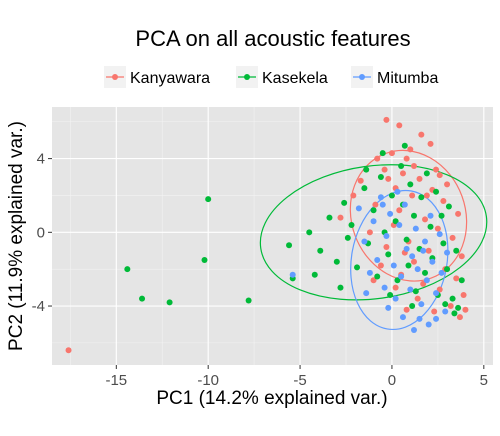 The image size is (500, 436). What do you see at coordinates (208, 380) in the screenshot?
I see `x-tick-label: -10` at bounding box center [208, 380].